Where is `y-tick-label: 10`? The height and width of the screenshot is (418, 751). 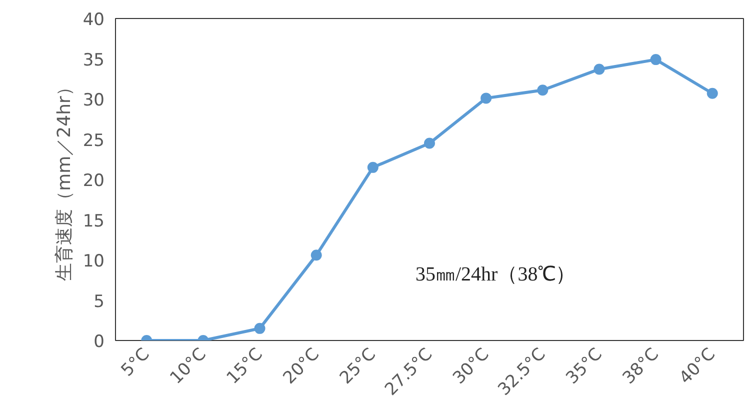
y-tick-label: 10 is located at coordinates (93, 262).